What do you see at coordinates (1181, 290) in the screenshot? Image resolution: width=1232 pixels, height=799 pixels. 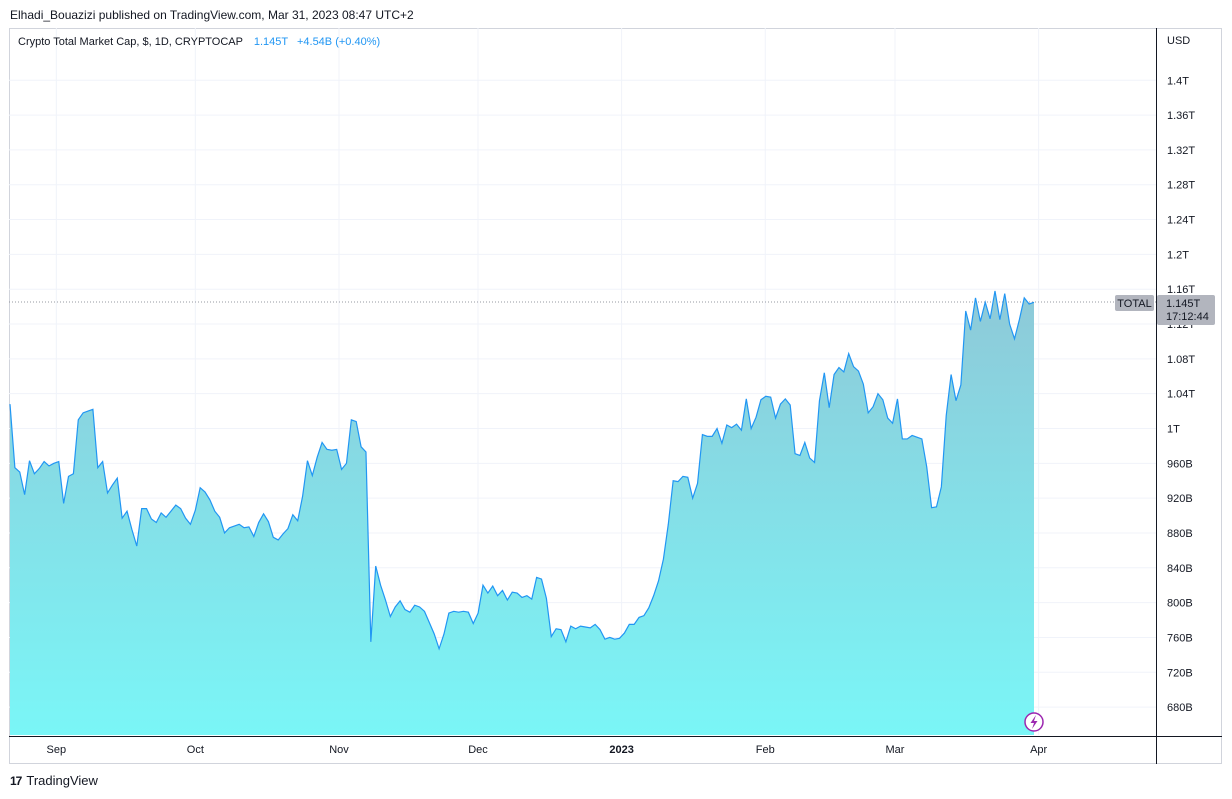 I see `price-tick-label: 1.16T` at bounding box center [1181, 290].